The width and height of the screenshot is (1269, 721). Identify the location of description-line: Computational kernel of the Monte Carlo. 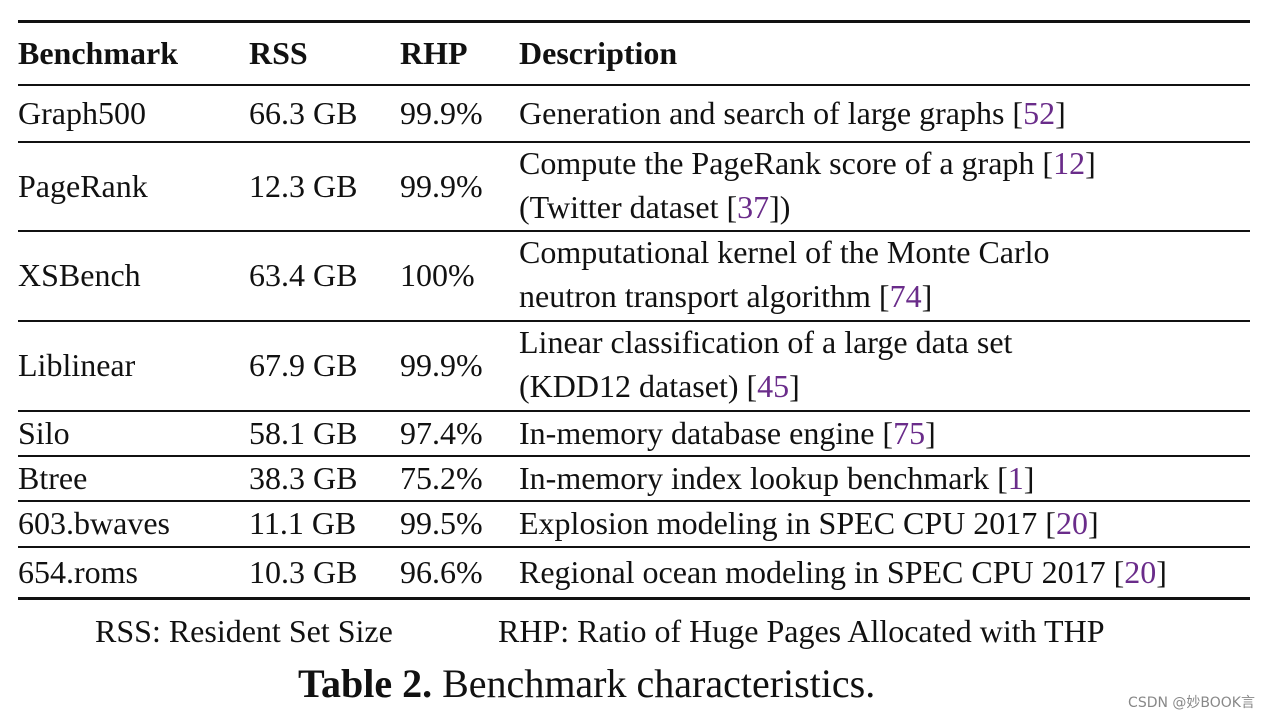
(784, 252).